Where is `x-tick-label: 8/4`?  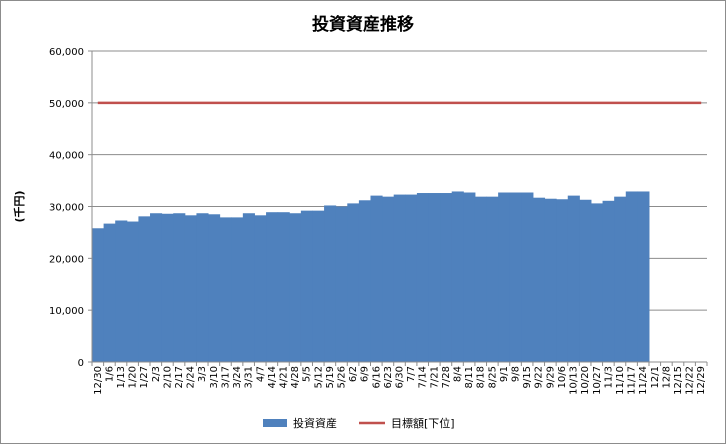
x-tick-label: 8/4 is located at coordinates (458, 374).